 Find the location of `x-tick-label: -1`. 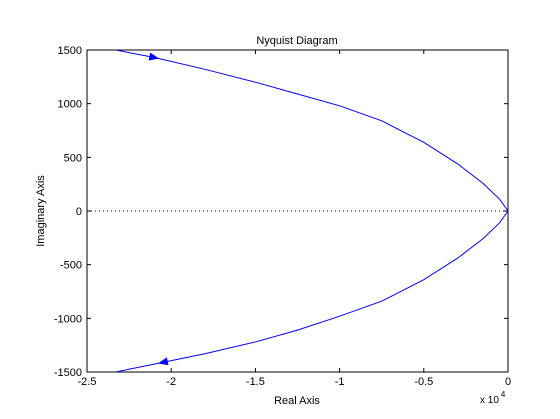

x-tick-label: -1 is located at coordinates (340, 382).